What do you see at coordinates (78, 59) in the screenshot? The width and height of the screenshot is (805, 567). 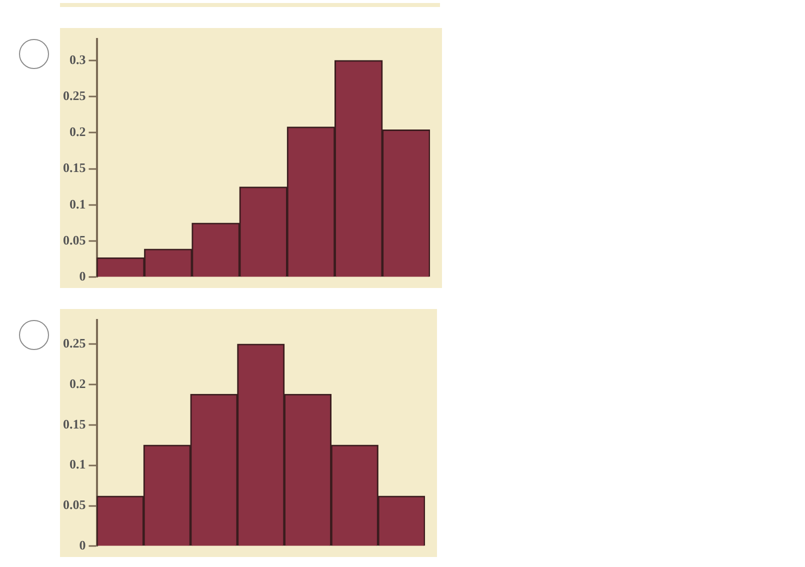 I see `y-tick-label: 0.3` at bounding box center [78, 59].